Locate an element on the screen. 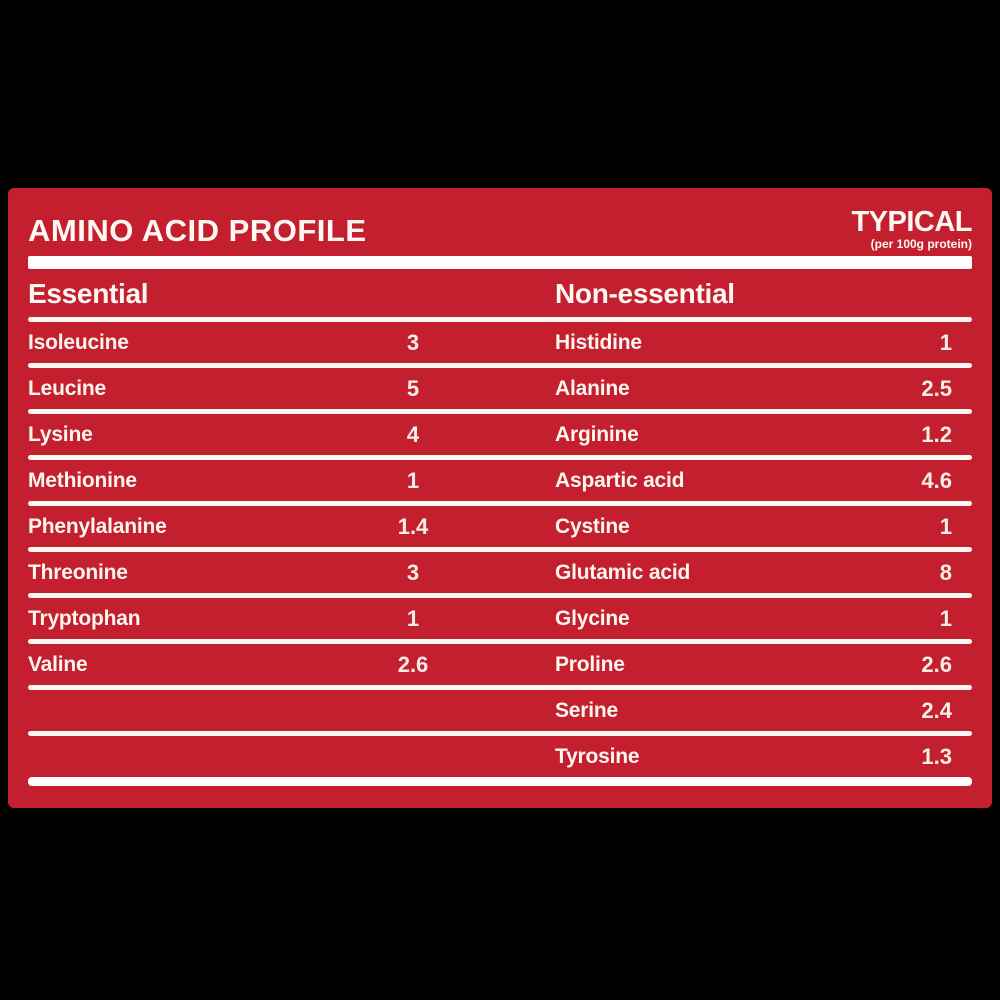 Image resolution: width=1000 pixels, height=1000 pixels. essential-name: Phenylalanine is located at coordinates (97, 526).